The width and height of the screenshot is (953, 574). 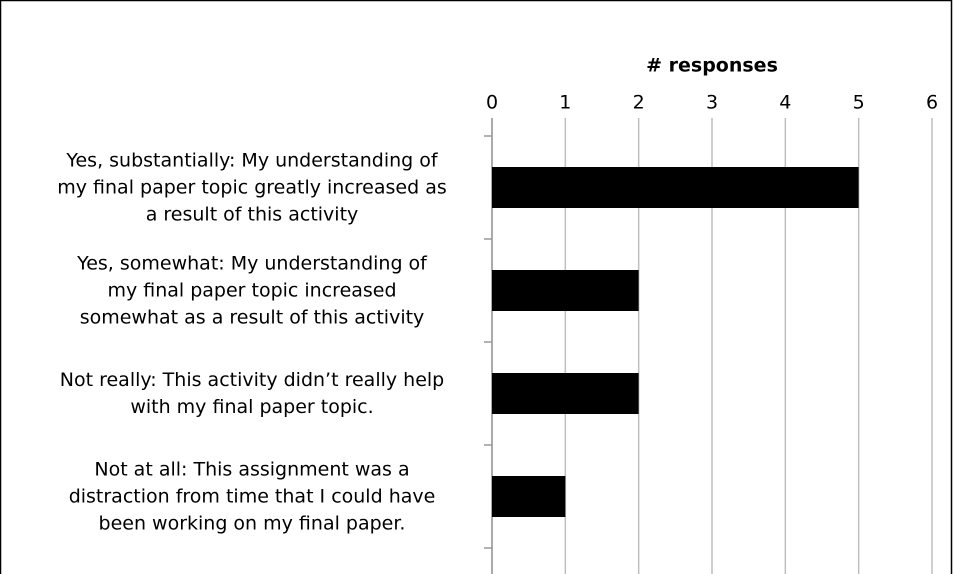 I want to click on x-tick-label: 5, so click(x=859, y=103).